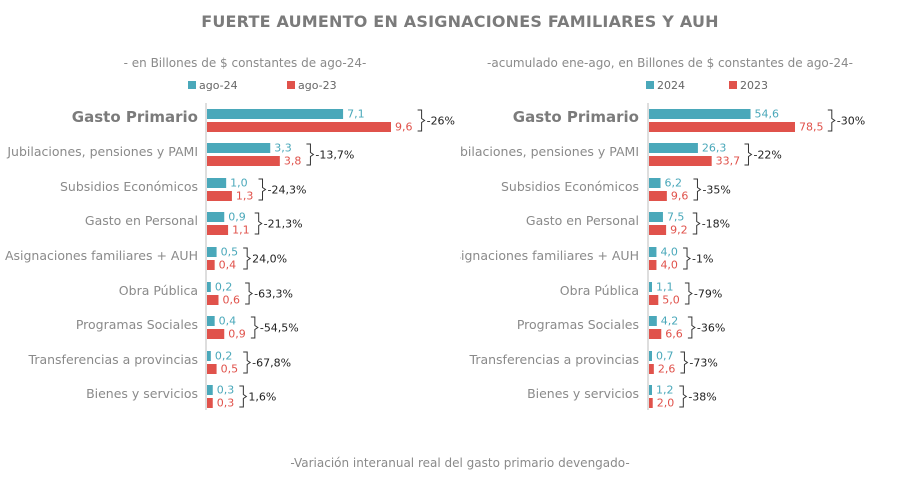 Image resolution: width=920 pixels, height=479 pixels. What do you see at coordinates (245, 63) in the screenshot?
I see `left-chart-subtitle: - en Billones de $ constantes de ago-24-` at bounding box center [245, 63].